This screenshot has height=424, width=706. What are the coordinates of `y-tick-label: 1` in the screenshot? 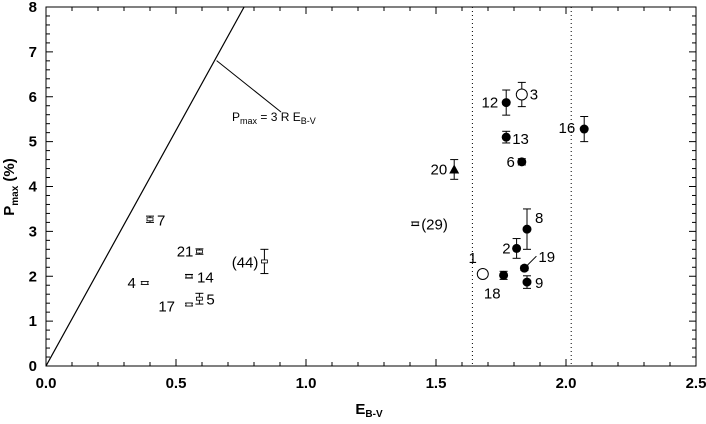 It's located at (33, 321).